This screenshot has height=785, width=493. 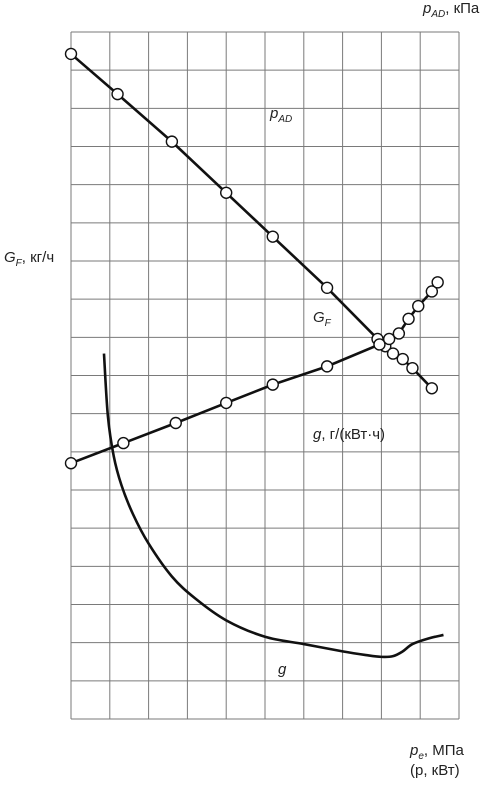 I want to click on curve-label-g: g, so click(x=282, y=669).